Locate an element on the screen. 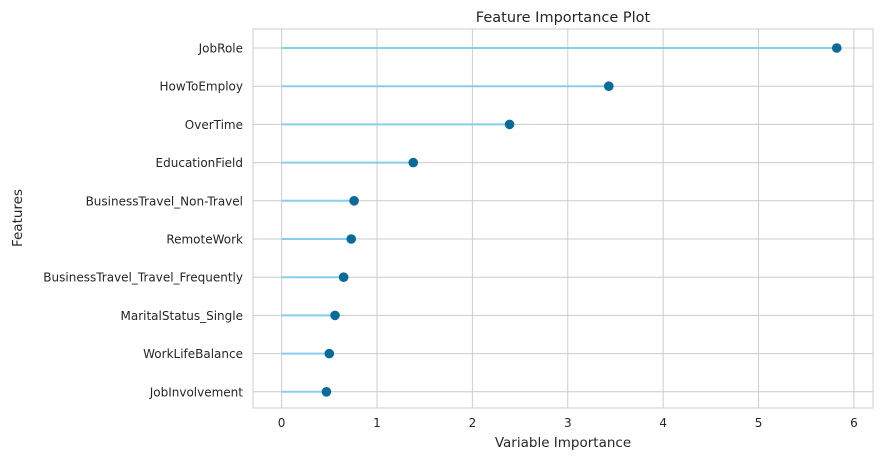  y-tick-label: JobRole is located at coordinates (220, 49).